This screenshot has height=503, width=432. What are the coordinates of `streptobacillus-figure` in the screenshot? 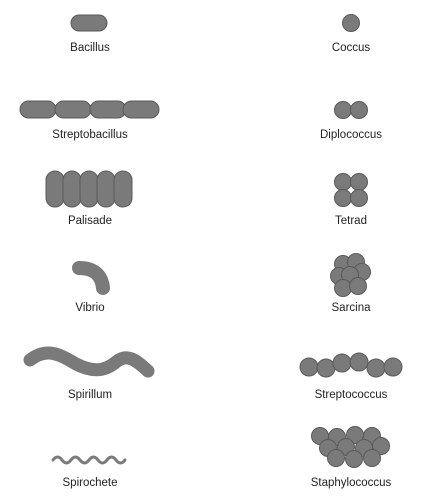 It's located at (89, 109).